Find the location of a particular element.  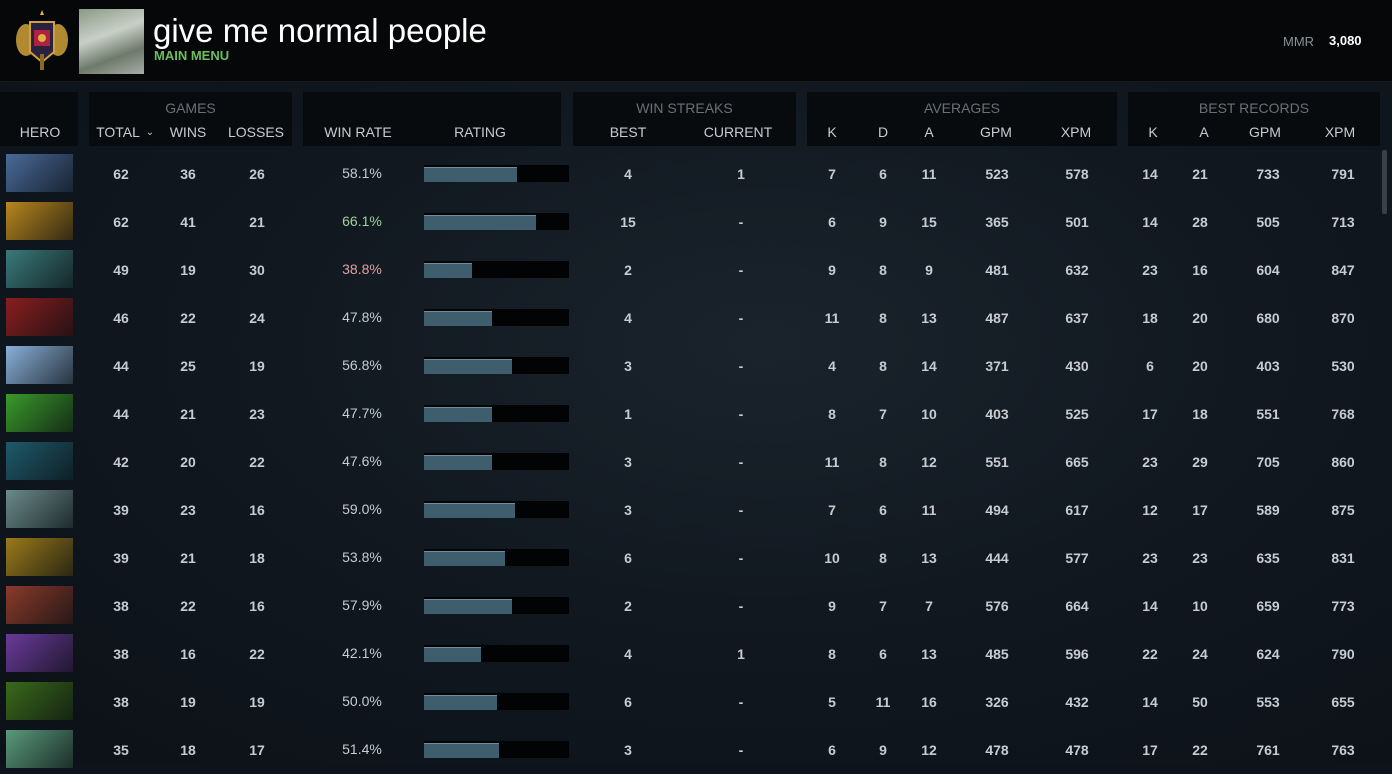

cell-bgpm: 635 is located at coordinates (1268, 558).